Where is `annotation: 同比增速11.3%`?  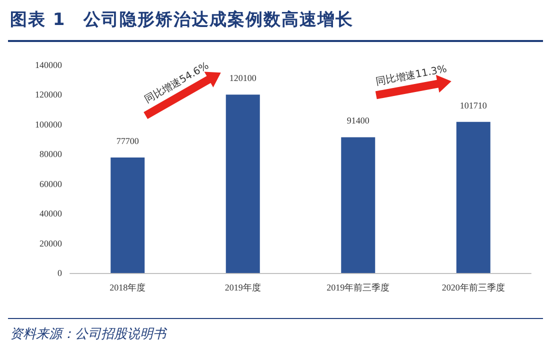
annotation: 同比增速11.3% is located at coordinates (411, 75).